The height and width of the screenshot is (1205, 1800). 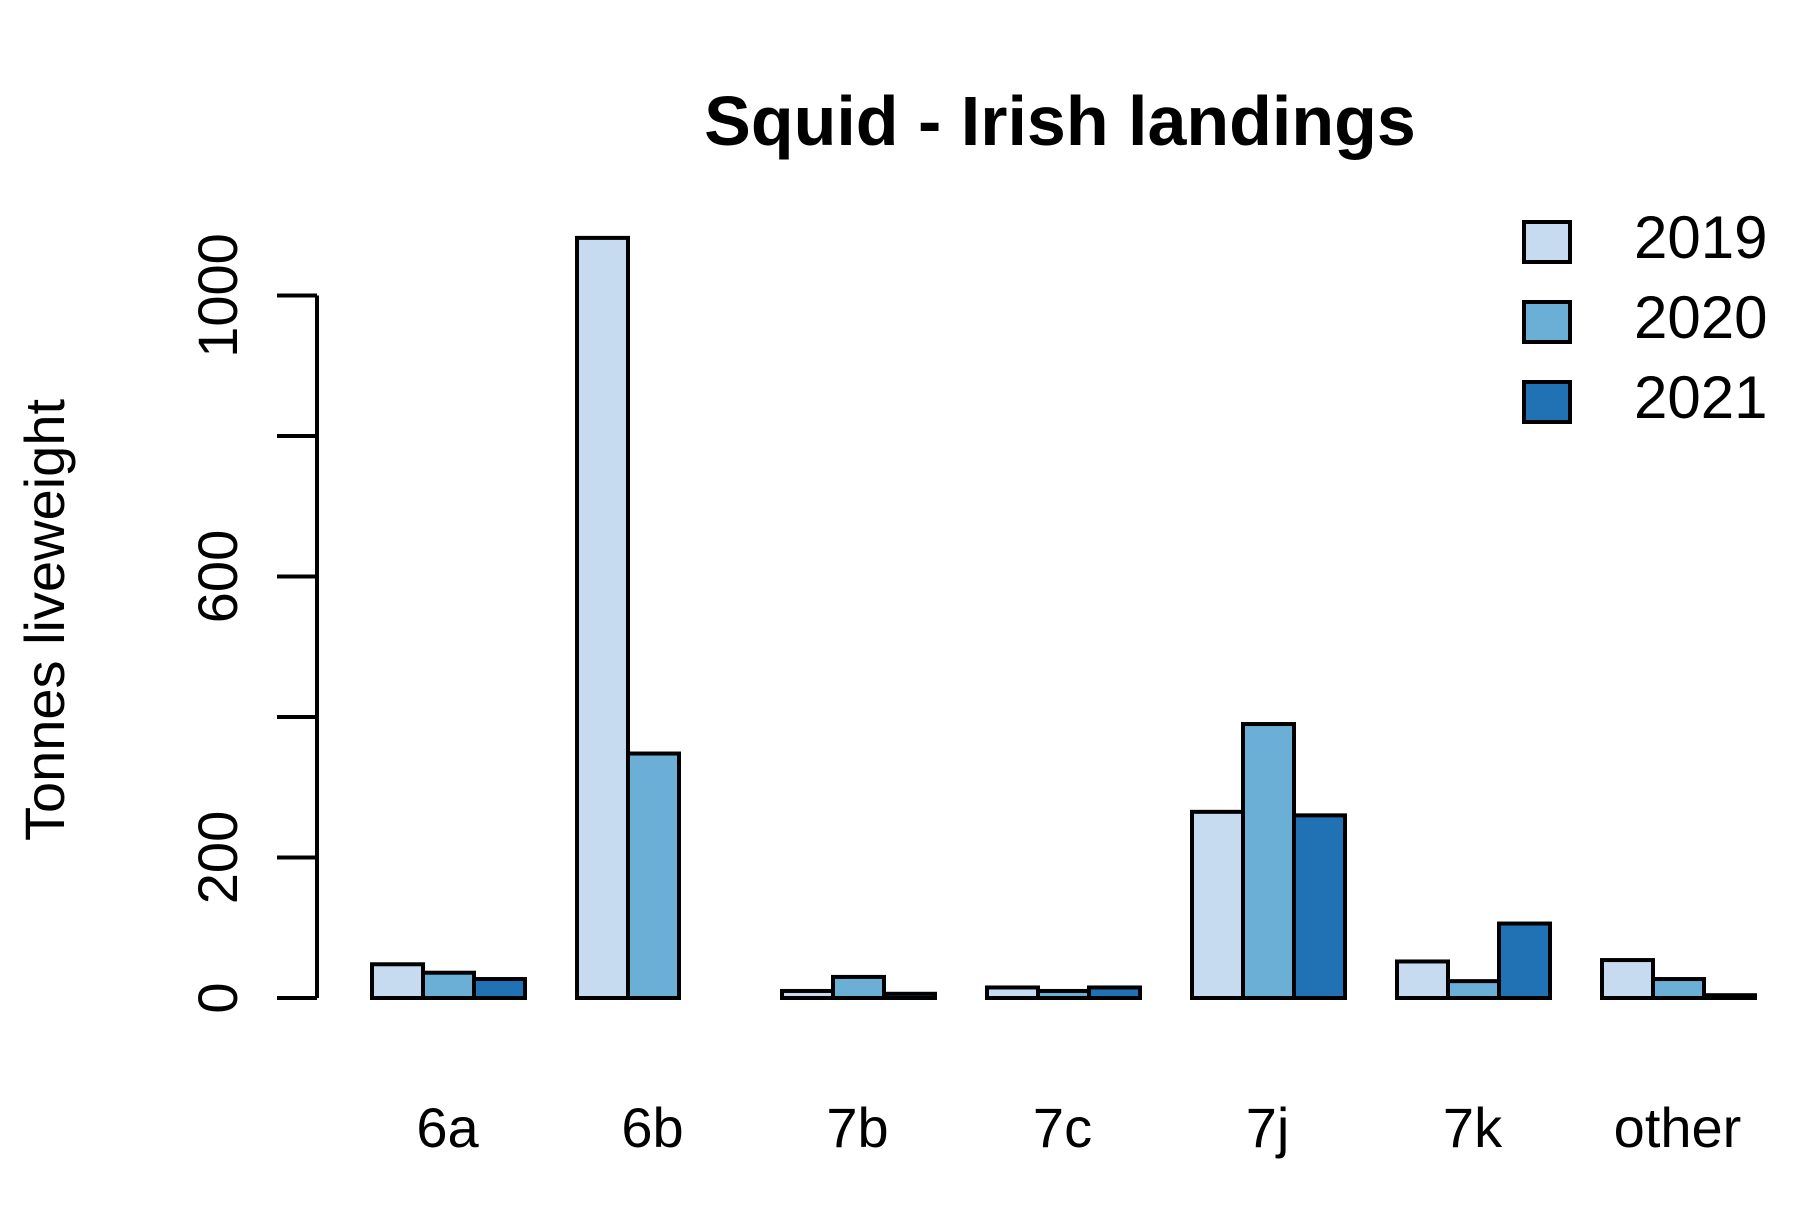 I want to click on bar-6b-2019, so click(x=602, y=617).